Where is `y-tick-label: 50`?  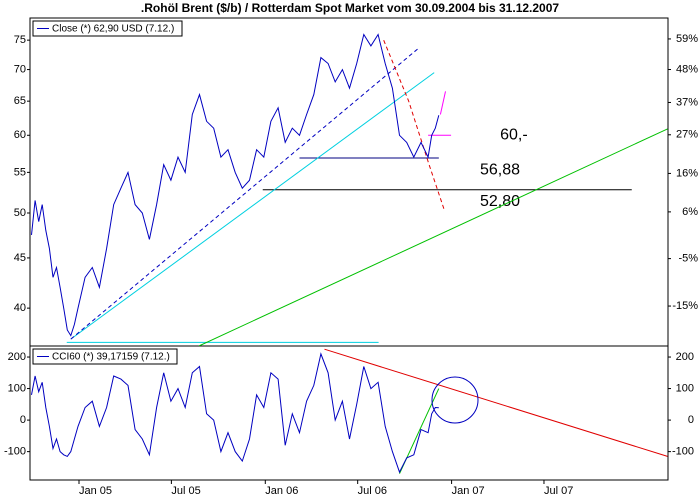
y-tick-label: 50 is located at coordinates (20, 213).